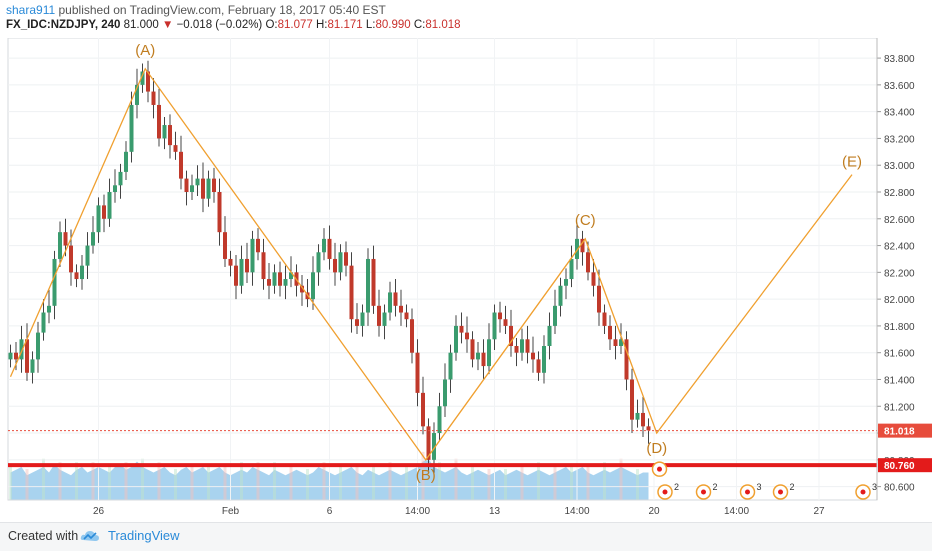  Describe the element at coordinates (899, 113) in the screenshot. I see `y-tick-label: 83.400` at that location.